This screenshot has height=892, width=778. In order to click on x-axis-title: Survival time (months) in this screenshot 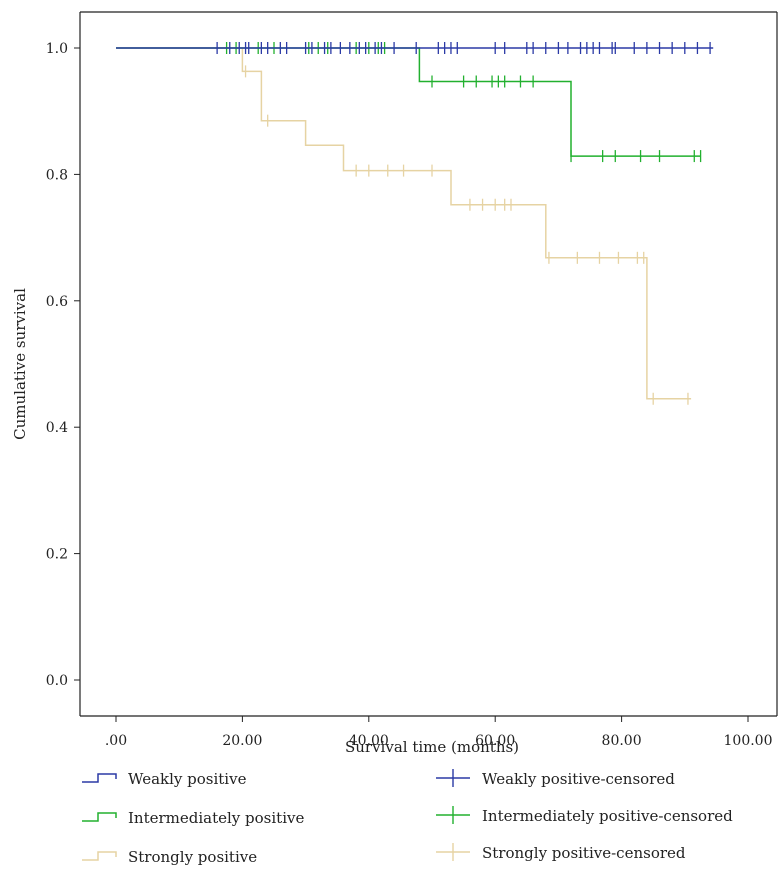, I will do `click(432, 747)`.